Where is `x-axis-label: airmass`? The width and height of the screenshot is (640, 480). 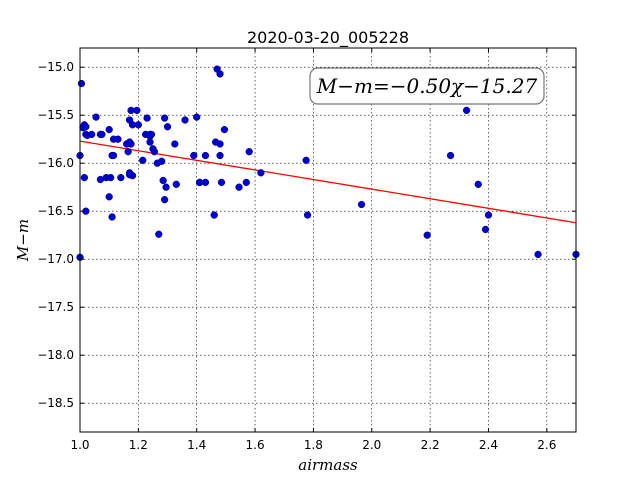 x-axis-label: airmass is located at coordinates (328, 465).